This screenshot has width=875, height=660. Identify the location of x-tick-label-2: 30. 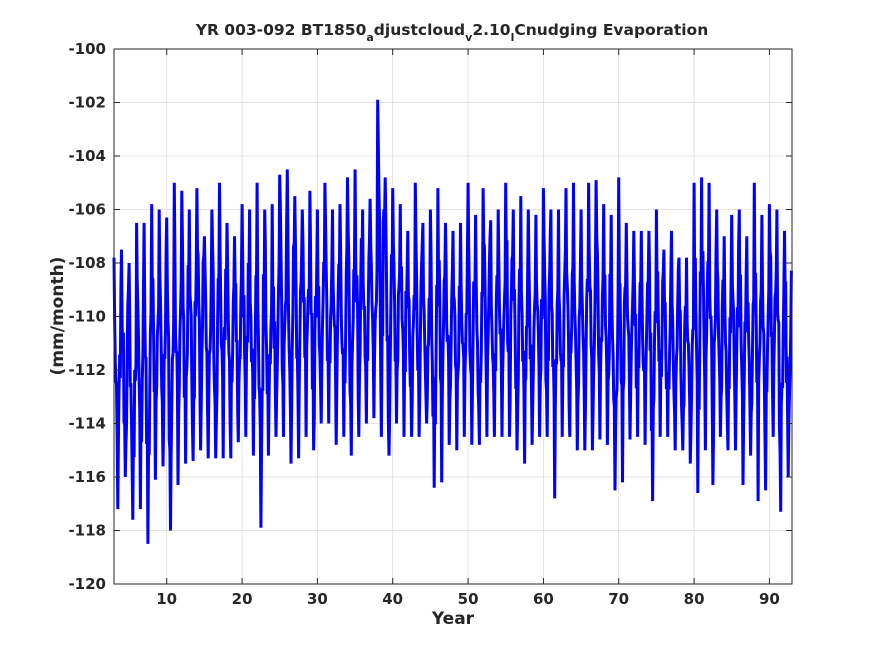
(317, 599).